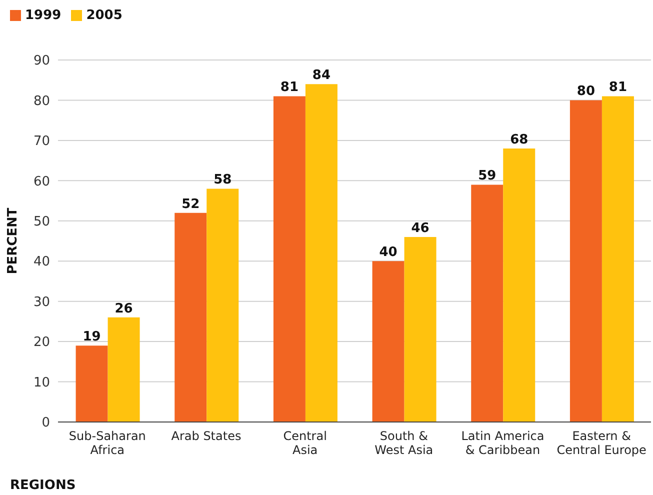 This screenshot has height=495, width=653. I want to click on data-label: 46, so click(420, 228).